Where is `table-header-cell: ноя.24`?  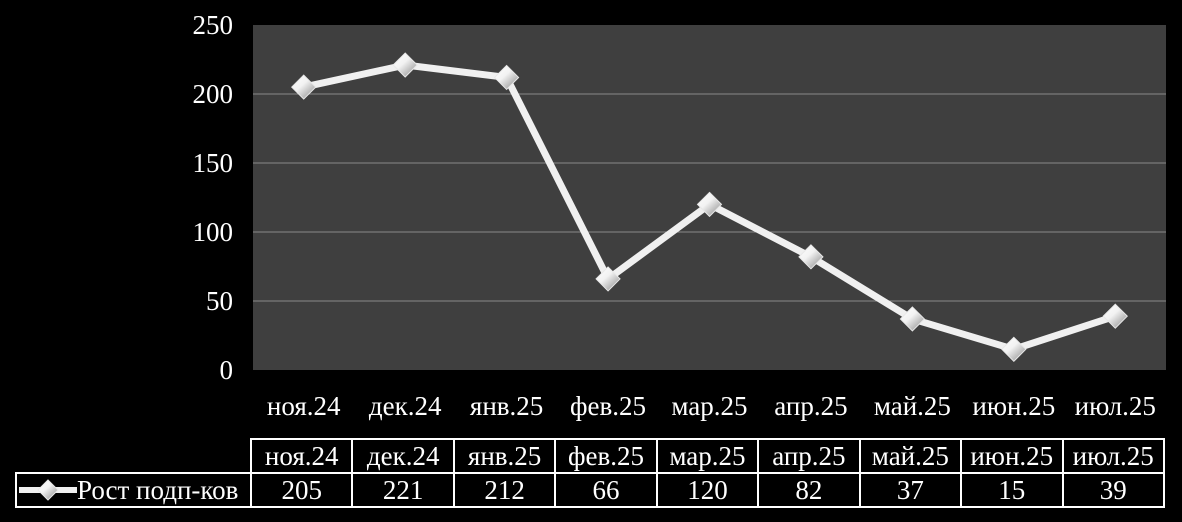 table-header-cell: ноя.24 is located at coordinates (301, 456).